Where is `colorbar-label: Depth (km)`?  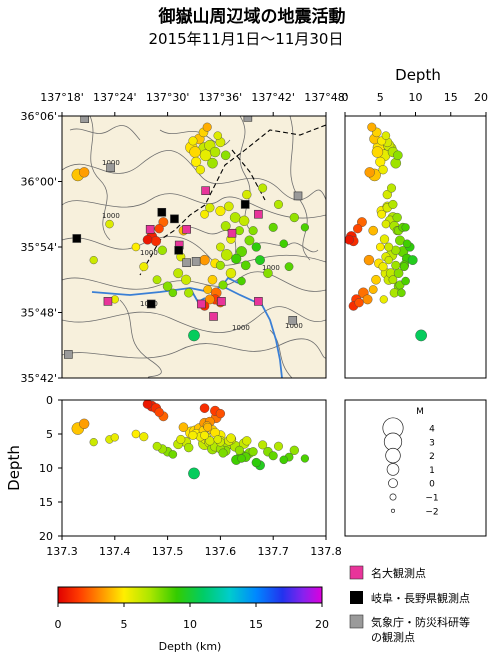
colorbar-label: Depth (km) is located at coordinates (190, 646).